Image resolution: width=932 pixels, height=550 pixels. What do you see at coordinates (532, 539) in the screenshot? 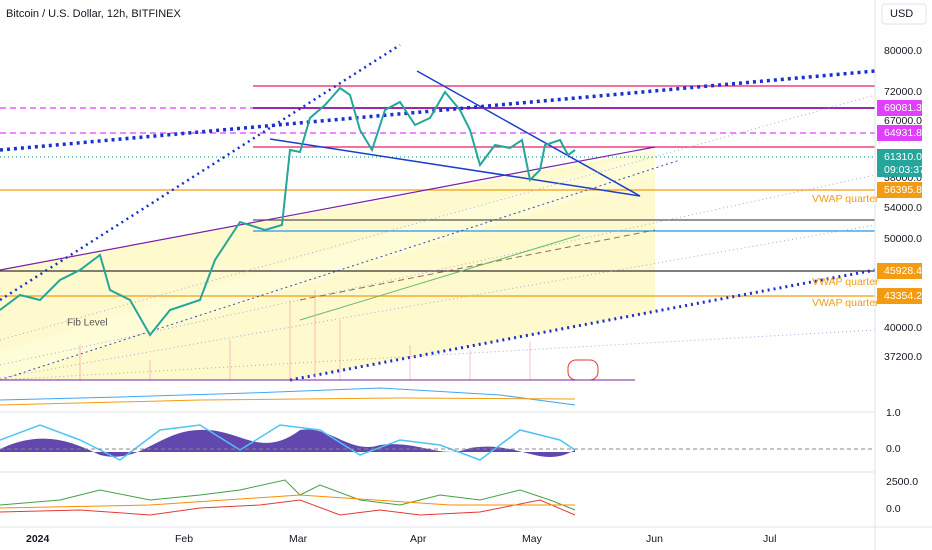
I see `time-label: May` at bounding box center [532, 539].